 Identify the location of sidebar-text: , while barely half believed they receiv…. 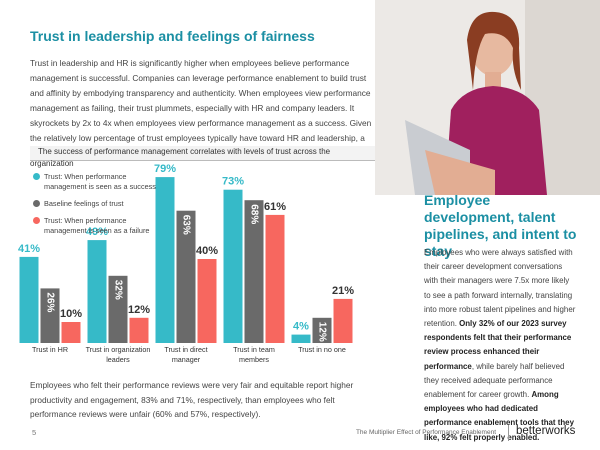
(494, 380).